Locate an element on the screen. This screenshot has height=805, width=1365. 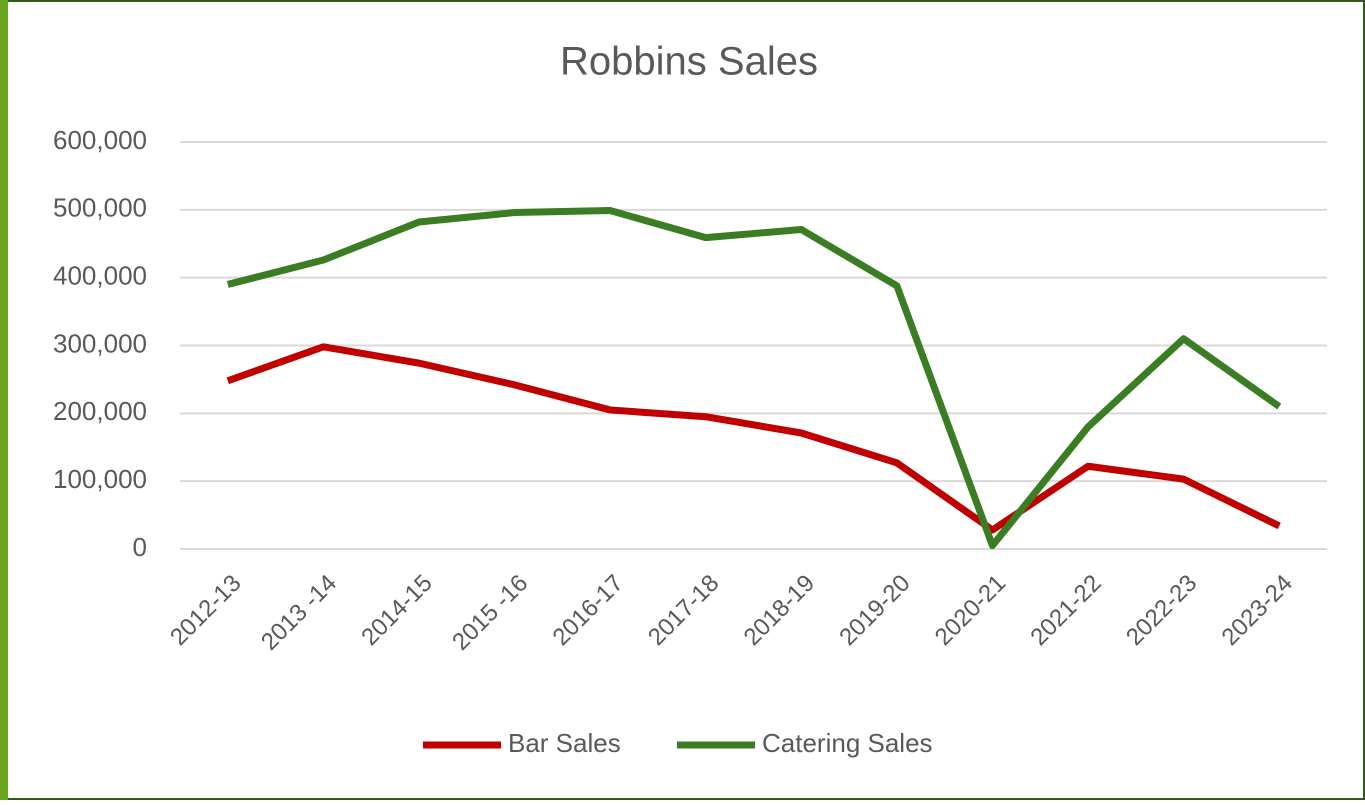
y-tick-label: 500,000 is located at coordinates (100, 208).